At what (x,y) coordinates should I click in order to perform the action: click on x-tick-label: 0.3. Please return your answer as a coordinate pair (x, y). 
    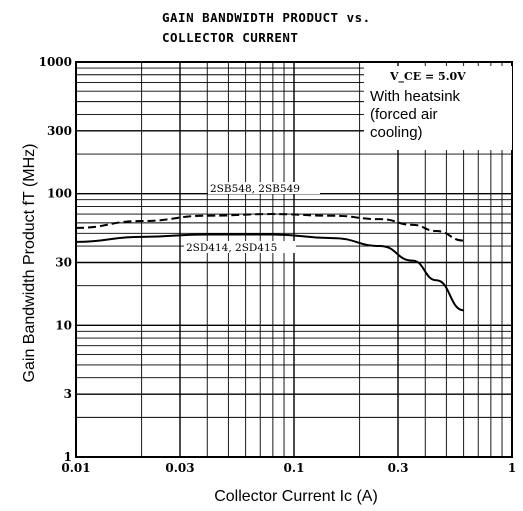
    Looking at the image, I should click on (398, 468).